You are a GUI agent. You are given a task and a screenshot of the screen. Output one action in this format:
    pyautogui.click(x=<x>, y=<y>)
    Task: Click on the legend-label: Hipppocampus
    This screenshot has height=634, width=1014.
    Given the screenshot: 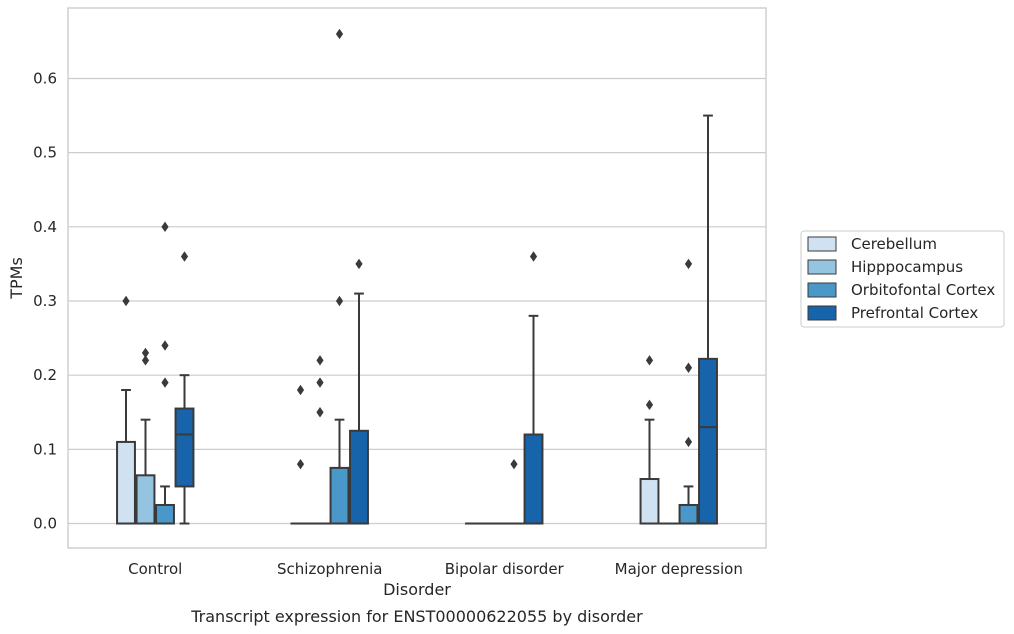 What is the action you would take?
    pyautogui.click(x=907, y=267)
    